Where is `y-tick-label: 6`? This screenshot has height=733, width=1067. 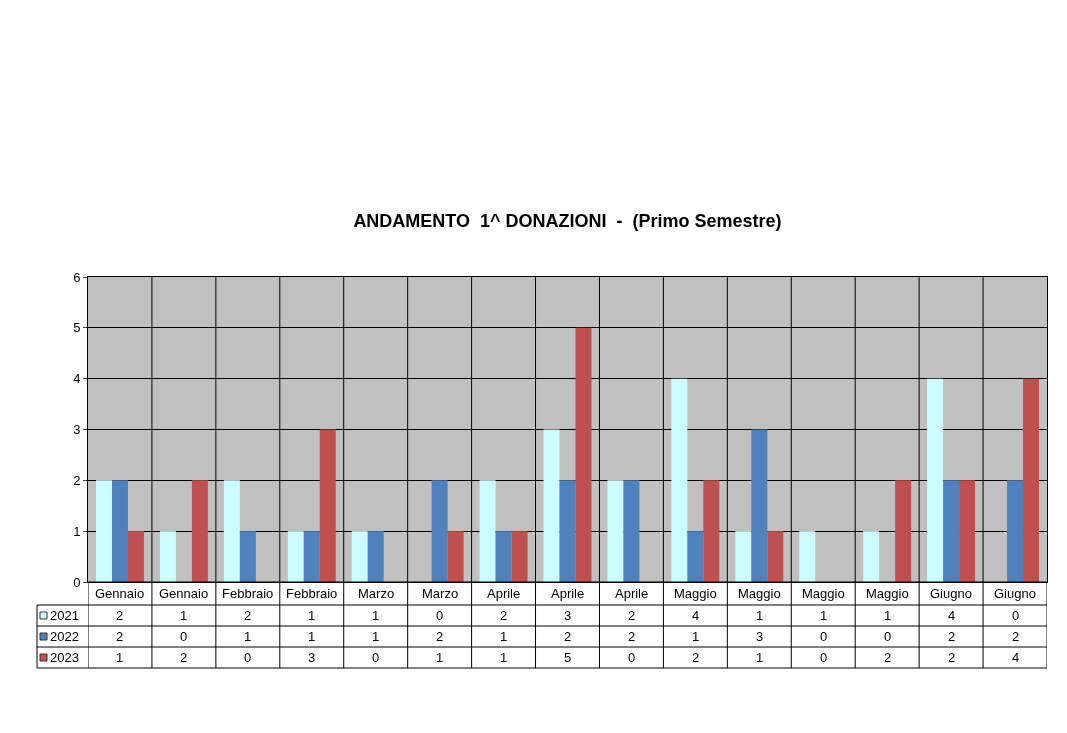
y-tick-label: 6 is located at coordinates (77, 277).